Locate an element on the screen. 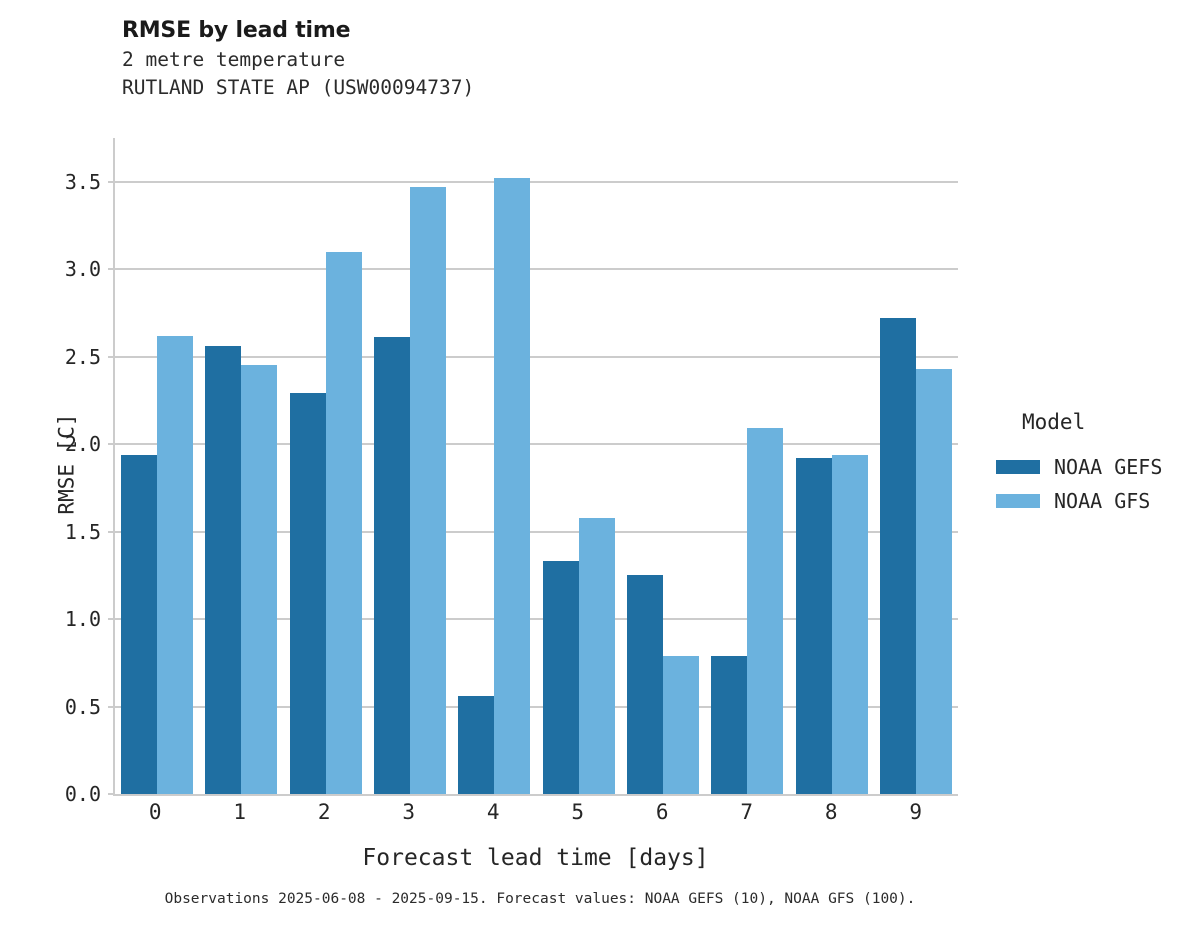 The height and width of the screenshot is (928, 1188). x-tick-label: 5 is located at coordinates (578, 812).